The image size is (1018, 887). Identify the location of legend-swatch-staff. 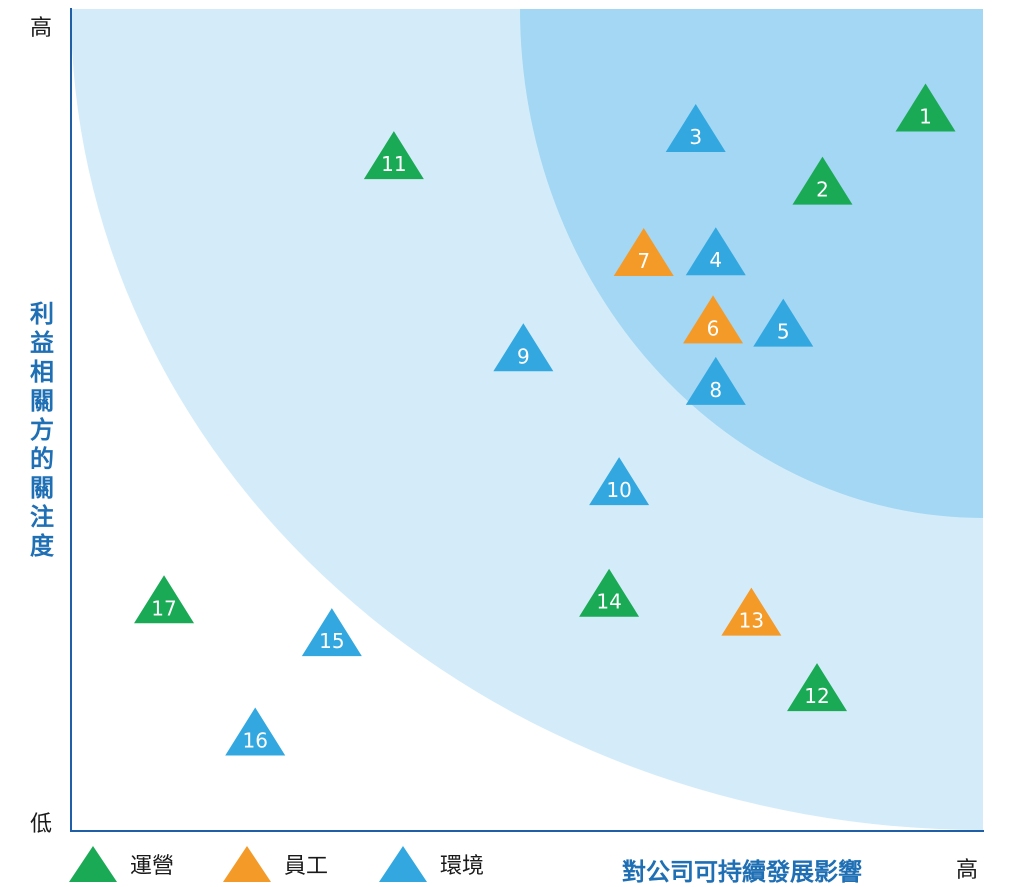
(247, 864).